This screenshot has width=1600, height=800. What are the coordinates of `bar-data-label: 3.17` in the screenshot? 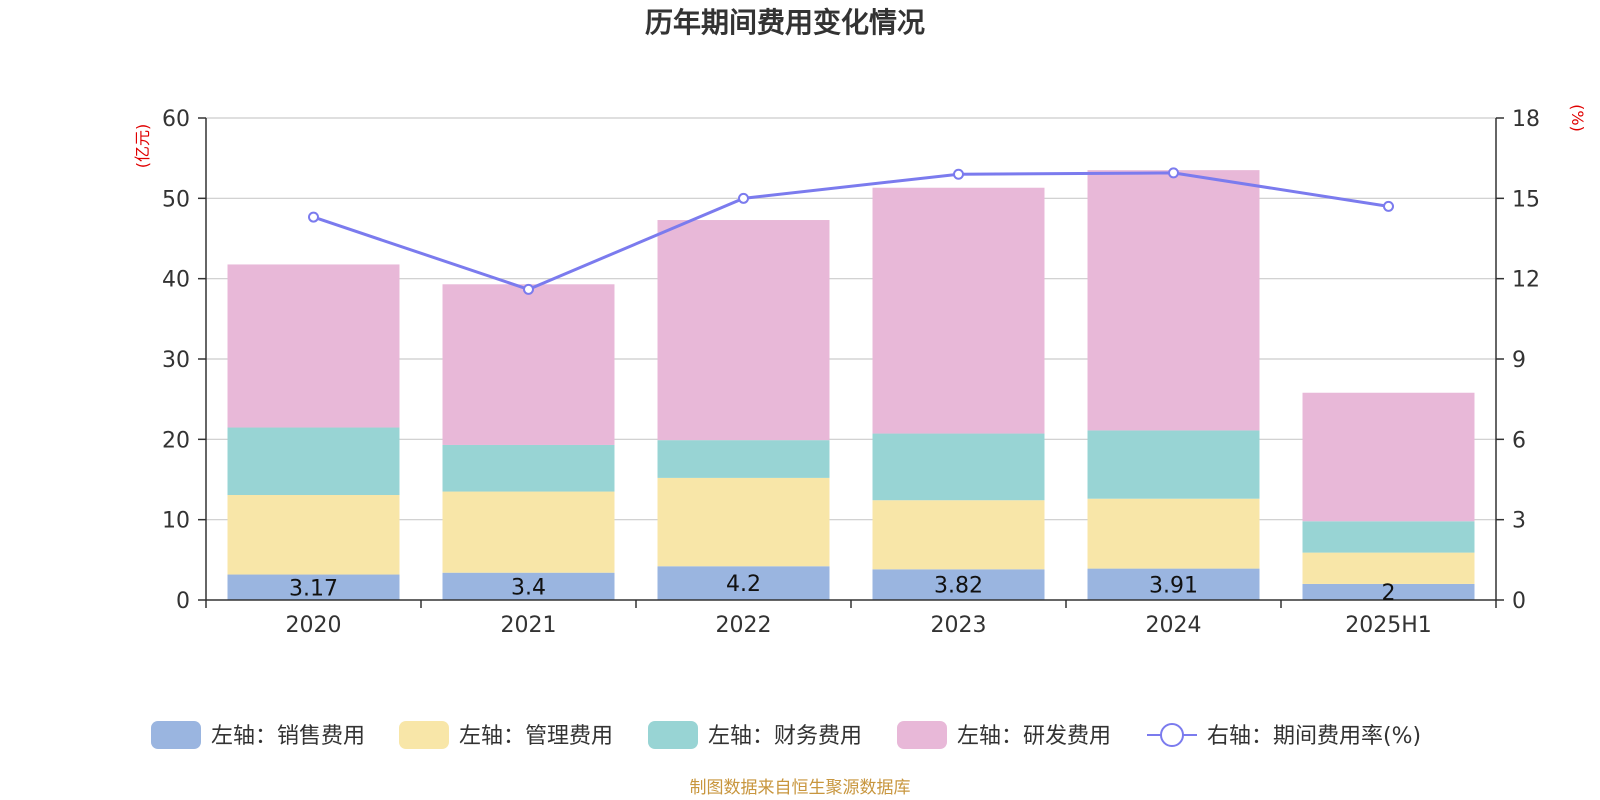 It's located at (313, 588).